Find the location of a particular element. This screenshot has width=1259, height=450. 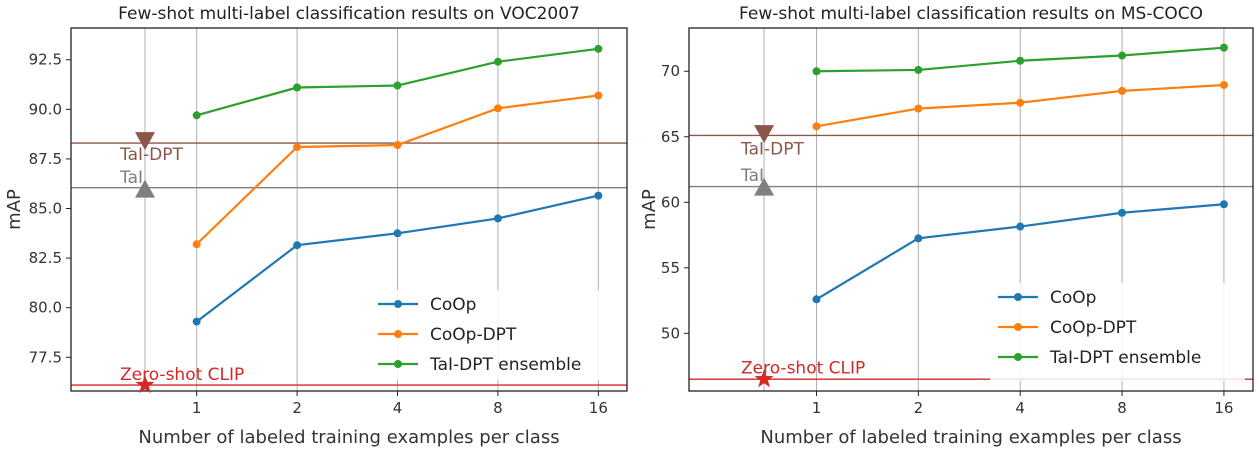

y-tick-label: 82.5 is located at coordinates (45, 258).